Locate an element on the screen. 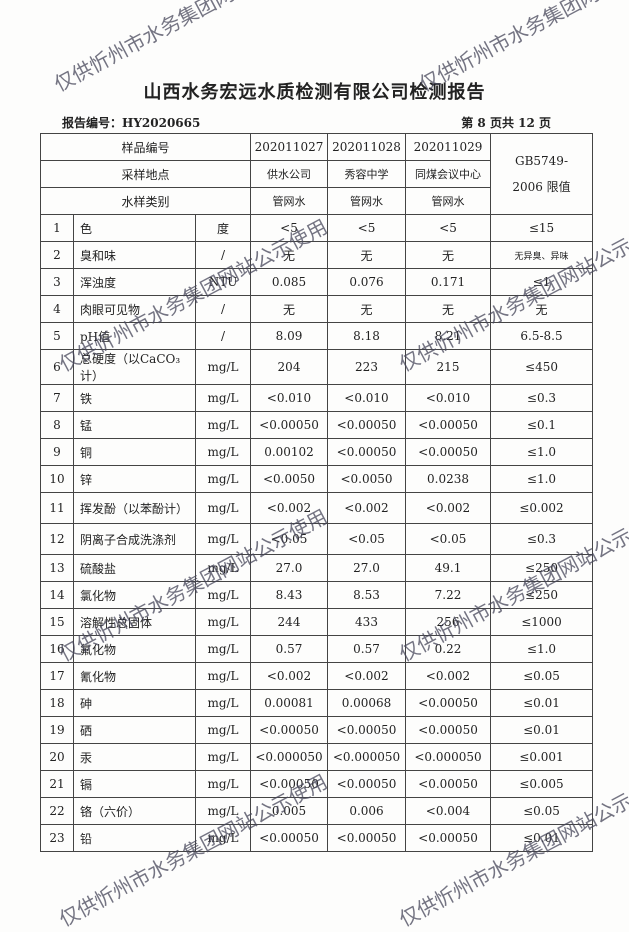 This screenshot has width=629, height=932. row-number: 4 is located at coordinates (57, 309).